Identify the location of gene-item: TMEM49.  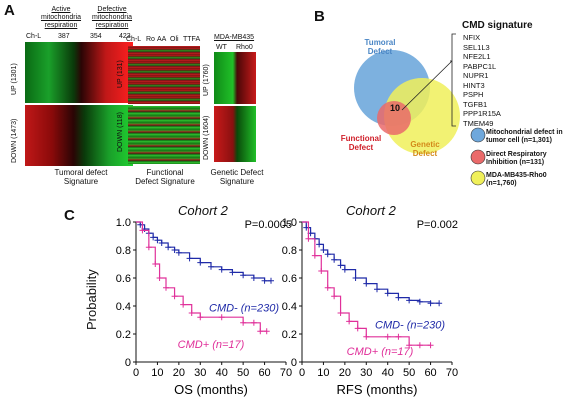
(478, 123).